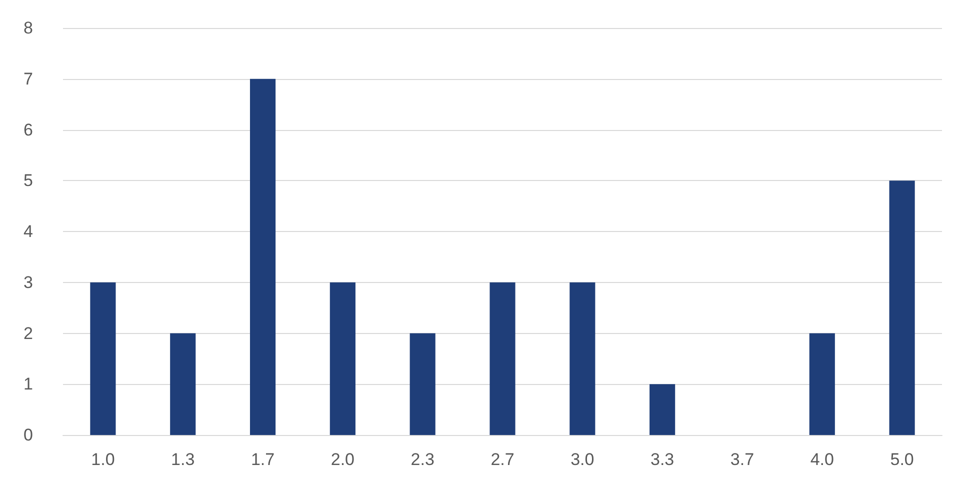 The image size is (960, 497). I want to click on x-tick-label: 2.0, so click(342, 459).